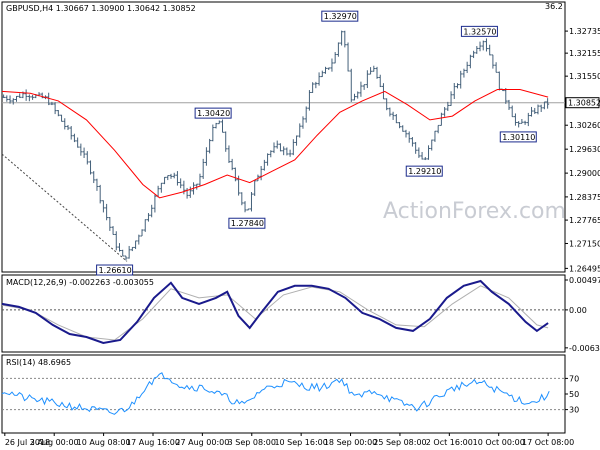  Describe the element at coordinates (399, 442) in the screenshot. I see `x-axis-label: 25 Sep 08:00` at that location.